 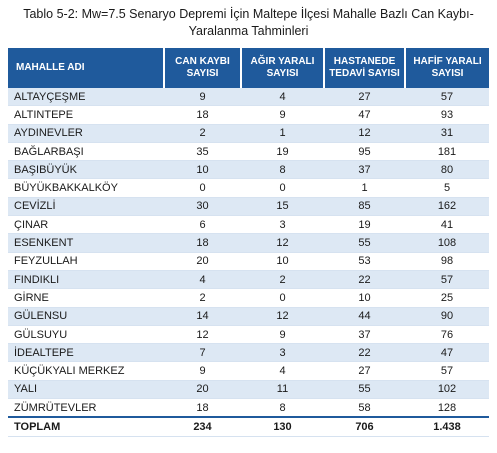 What do you see at coordinates (364, 316) in the screenshot?
I see `cell-hospital-treated: 44` at bounding box center [364, 316].